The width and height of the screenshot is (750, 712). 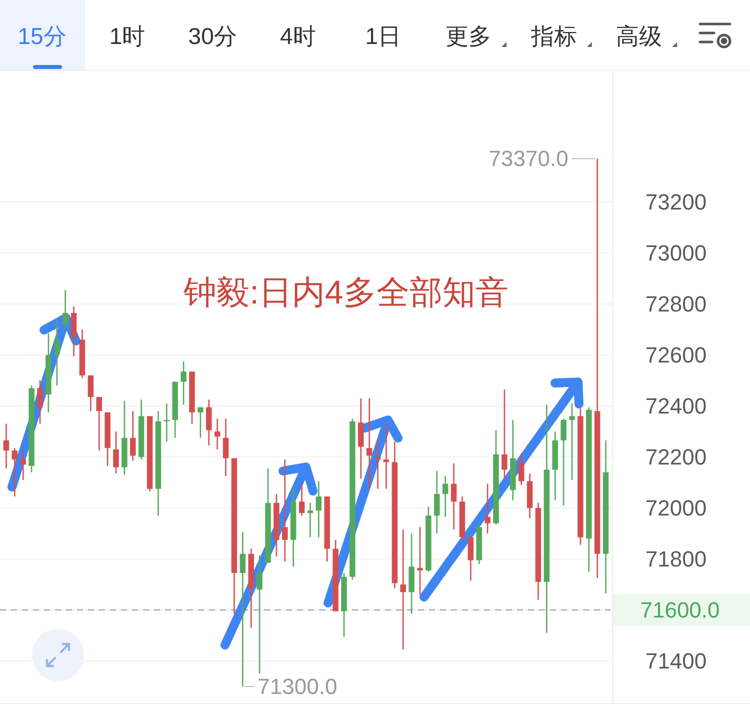 What do you see at coordinates (676, 202) in the screenshot?
I see `y-tick-label: 73200` at bounding box center [676, 202].